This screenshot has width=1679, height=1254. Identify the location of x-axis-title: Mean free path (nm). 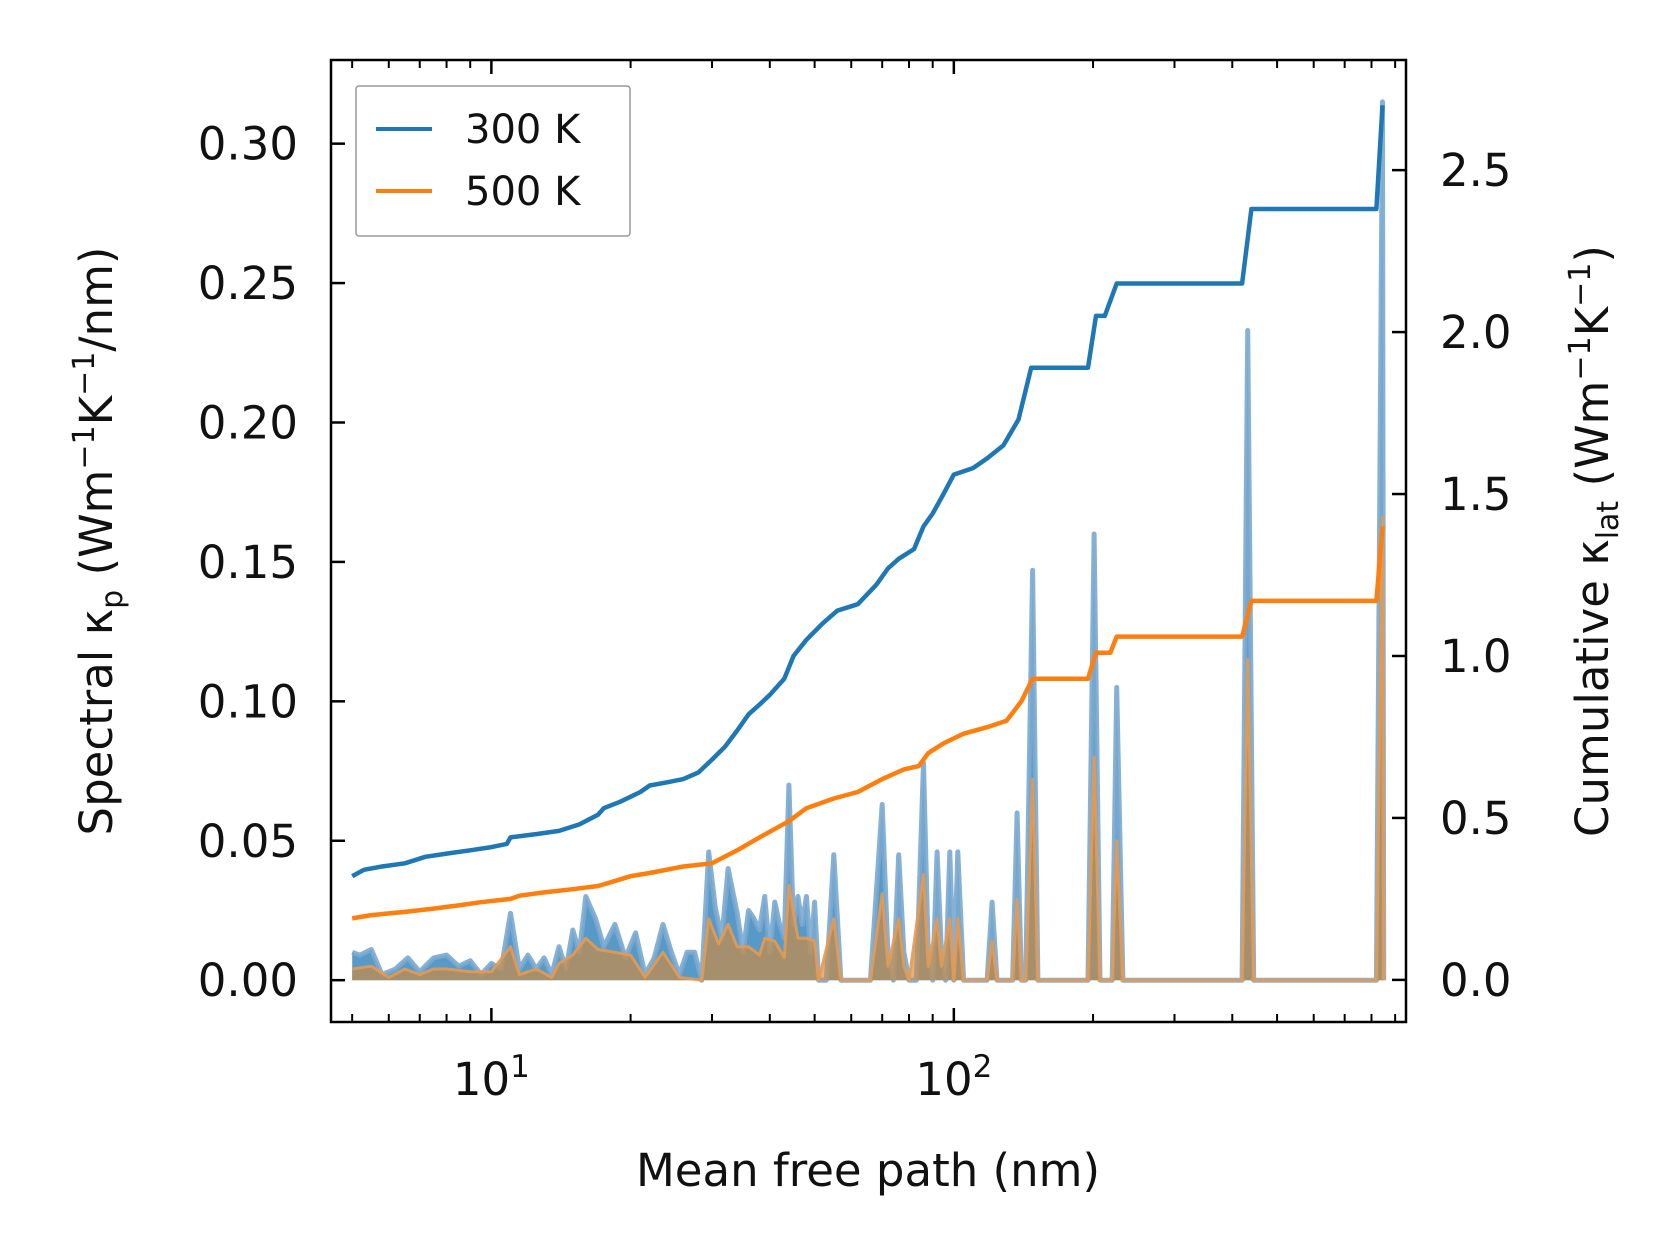
(868, 1170).